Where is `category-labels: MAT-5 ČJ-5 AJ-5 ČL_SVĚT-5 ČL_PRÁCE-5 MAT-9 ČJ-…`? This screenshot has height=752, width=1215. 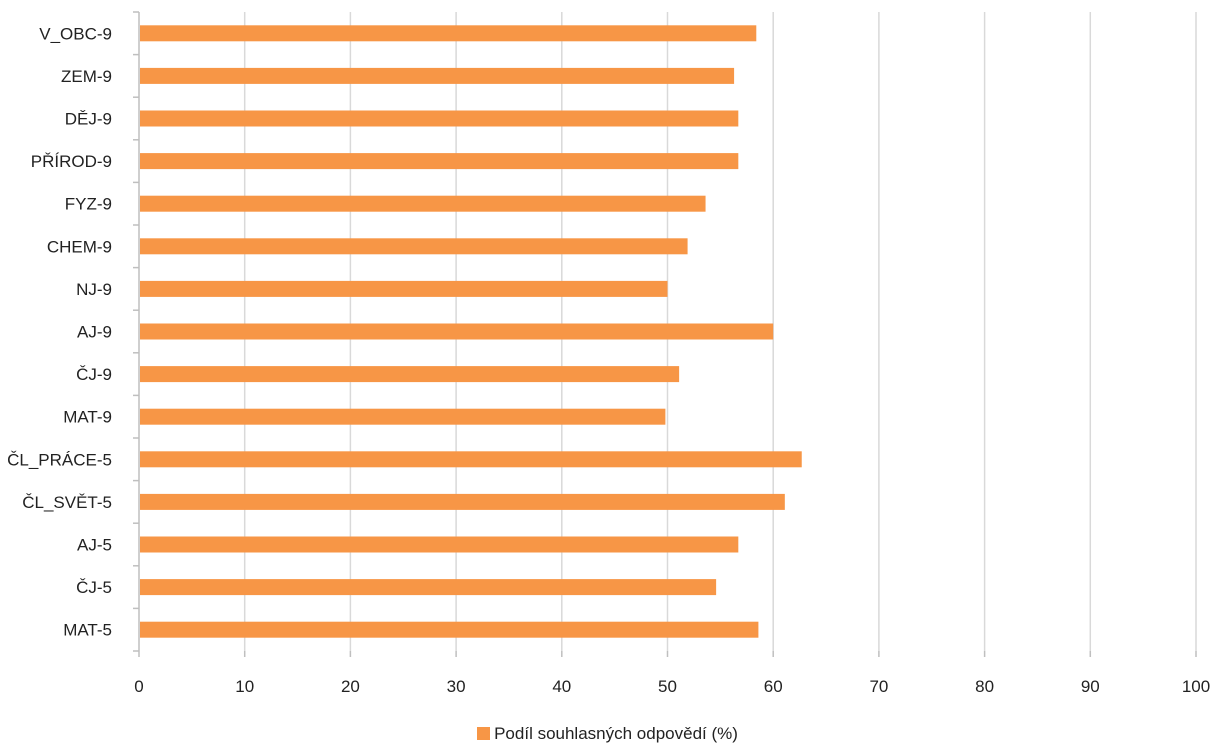
category-labels: MAT-5 ČJ-5 AJ-5 ČL_SVĚT-5 ČL_PRÁCE-5 MAT-9 ČJ-… is located at coordinates (59, 331).